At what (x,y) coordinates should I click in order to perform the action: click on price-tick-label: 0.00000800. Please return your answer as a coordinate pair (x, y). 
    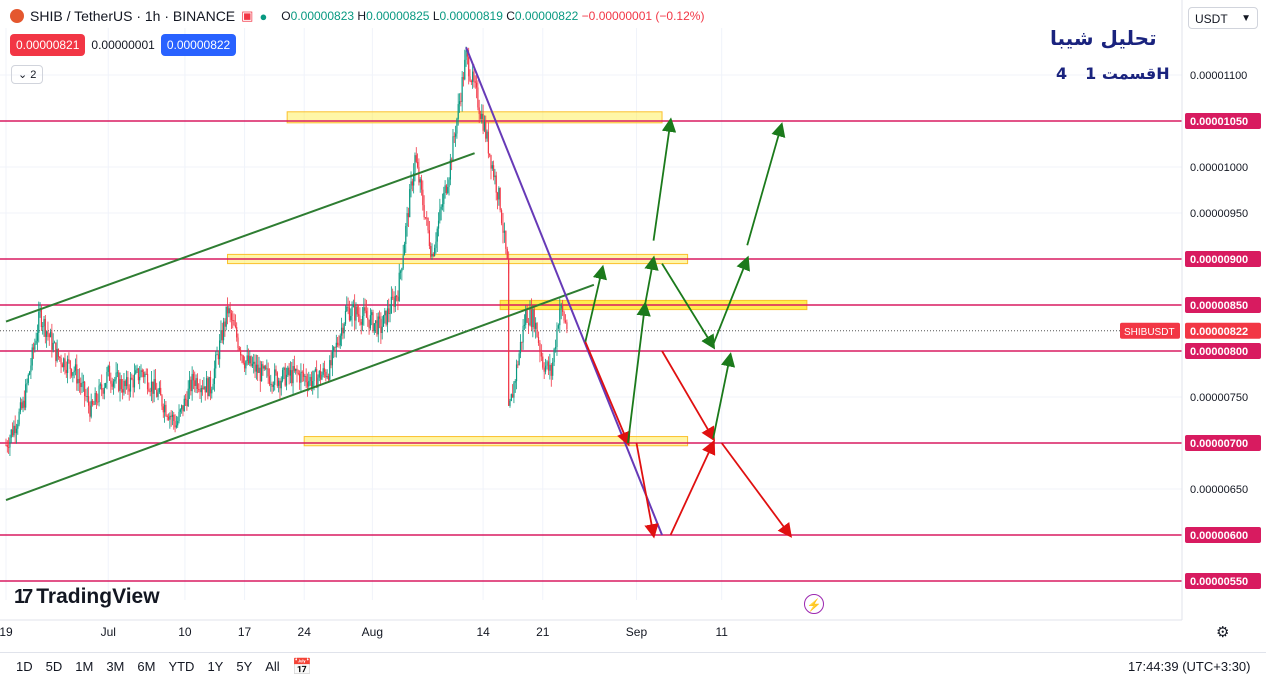
    Looking at the image, I should click on (1219, 352).